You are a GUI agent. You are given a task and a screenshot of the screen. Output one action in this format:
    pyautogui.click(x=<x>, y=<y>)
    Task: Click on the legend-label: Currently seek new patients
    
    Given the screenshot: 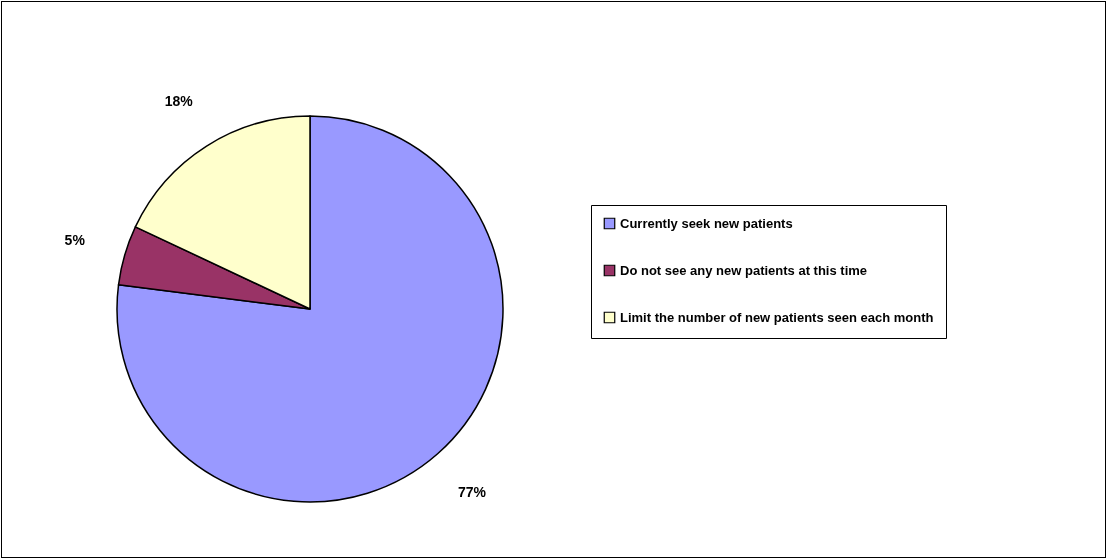 What is the action you would take?
    pyautogui.click(x=706, y=223)
    